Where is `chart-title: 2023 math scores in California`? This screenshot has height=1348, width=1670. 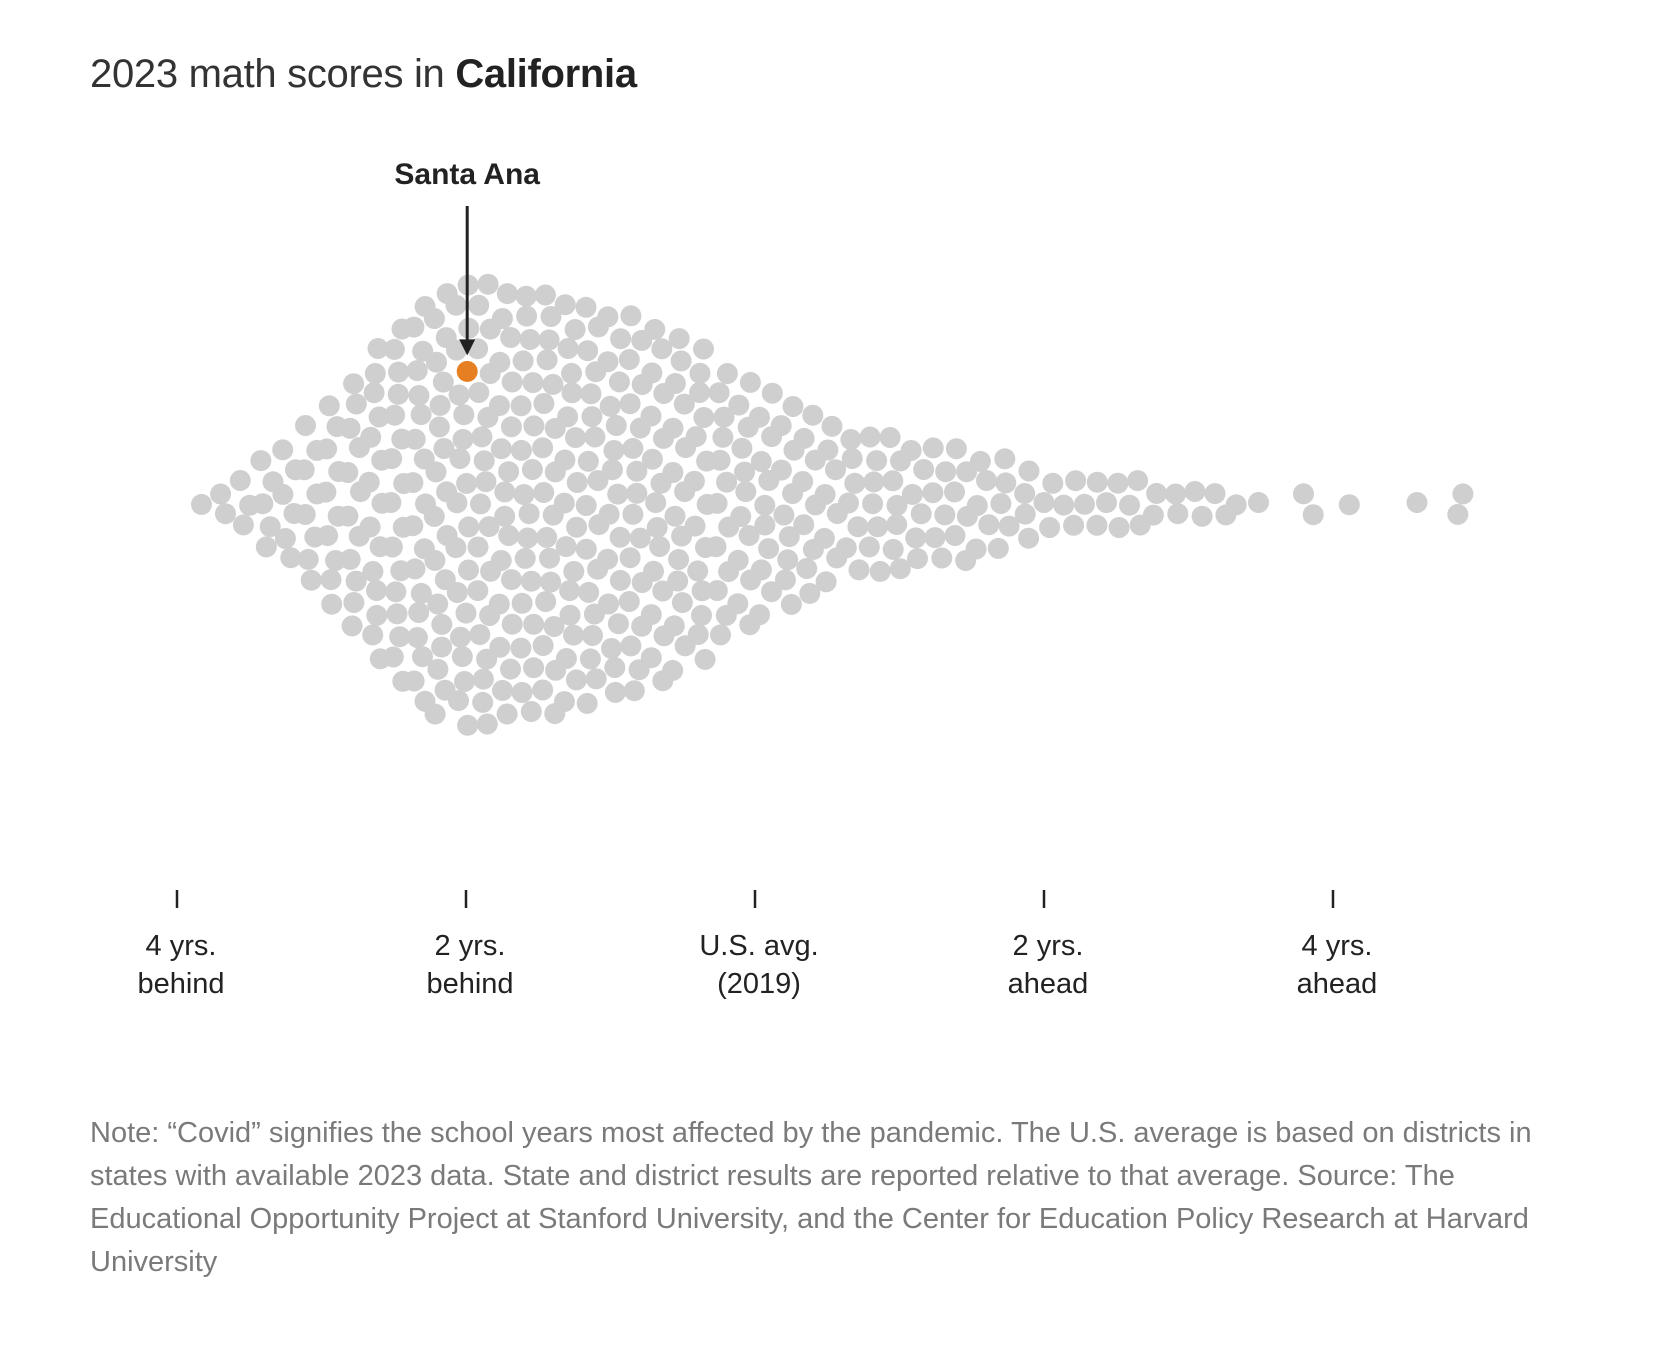 chart-title: 2023 math scores in California is located at coordinates (363, 74).